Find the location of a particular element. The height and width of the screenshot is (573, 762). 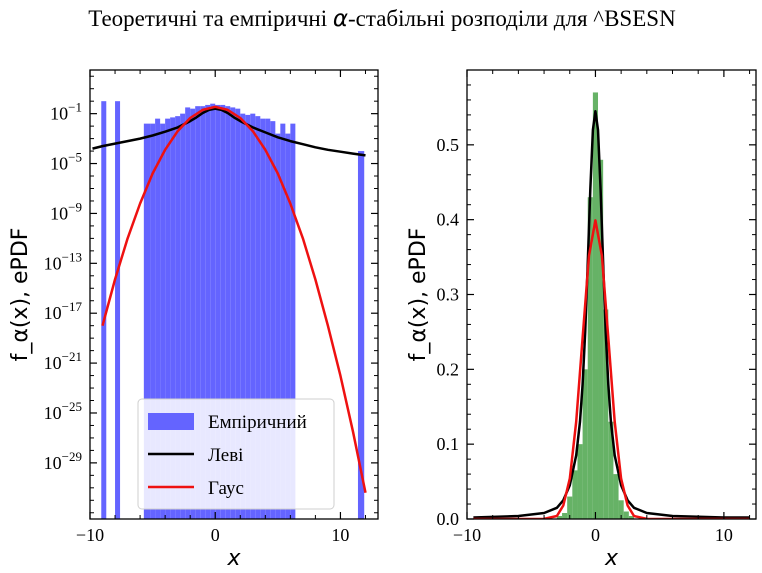

y-tick-label: 10⁻⁵ is located at coordinates (66, 162).